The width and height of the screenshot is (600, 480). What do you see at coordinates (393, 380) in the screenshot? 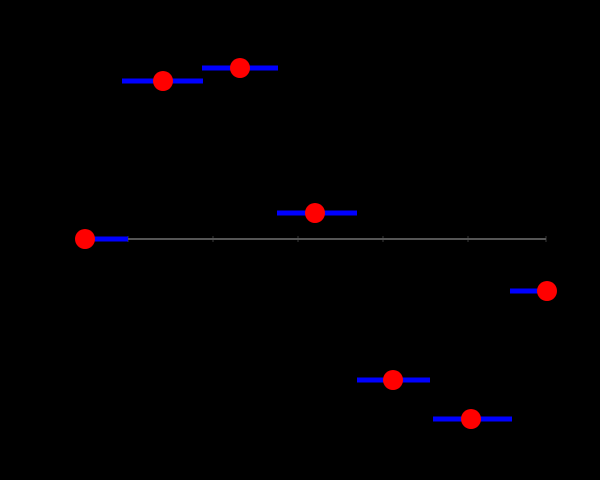
I see `data-point-p6` at bounding box center [393, 380].